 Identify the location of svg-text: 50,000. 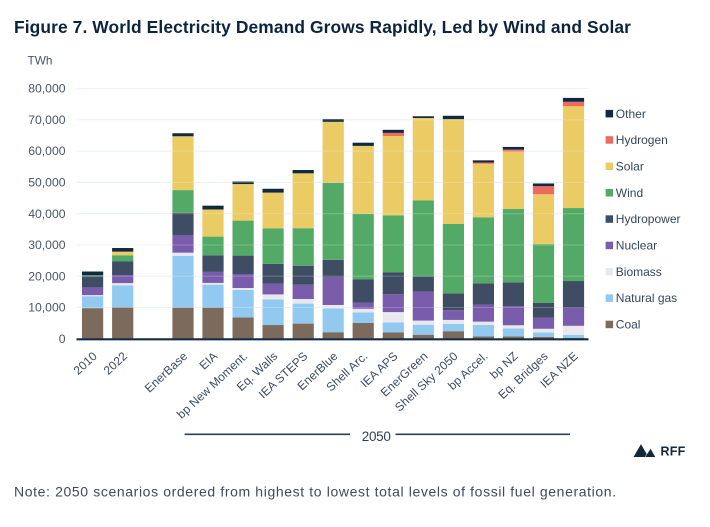
(46, 183).